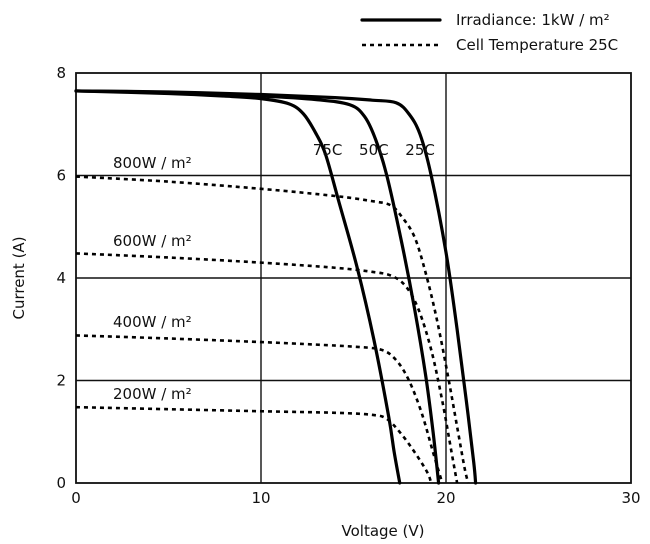 The height and width of the screenshot is (544, 650). What do you see at coordinates (328, 150) in the screenshot?
I see `curve-annotation: 75C` at bounding box center [328, 150].